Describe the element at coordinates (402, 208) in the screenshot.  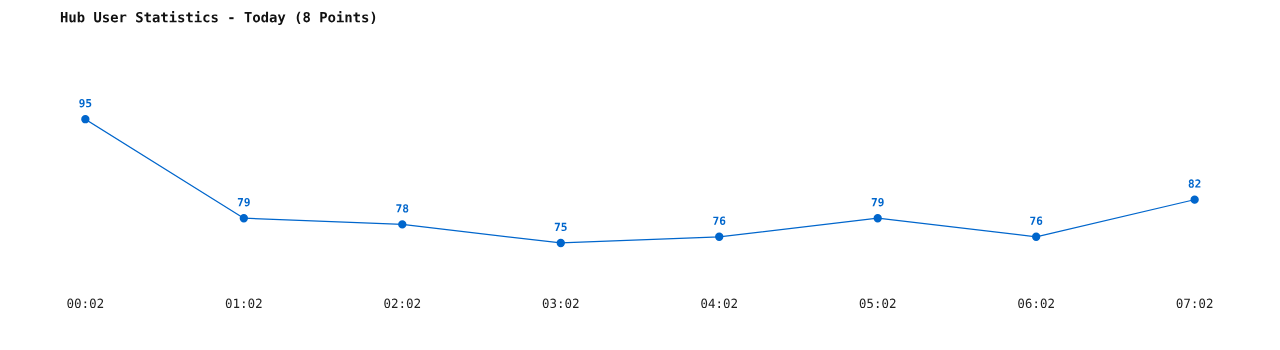
I see `data-label: 78` at that location.